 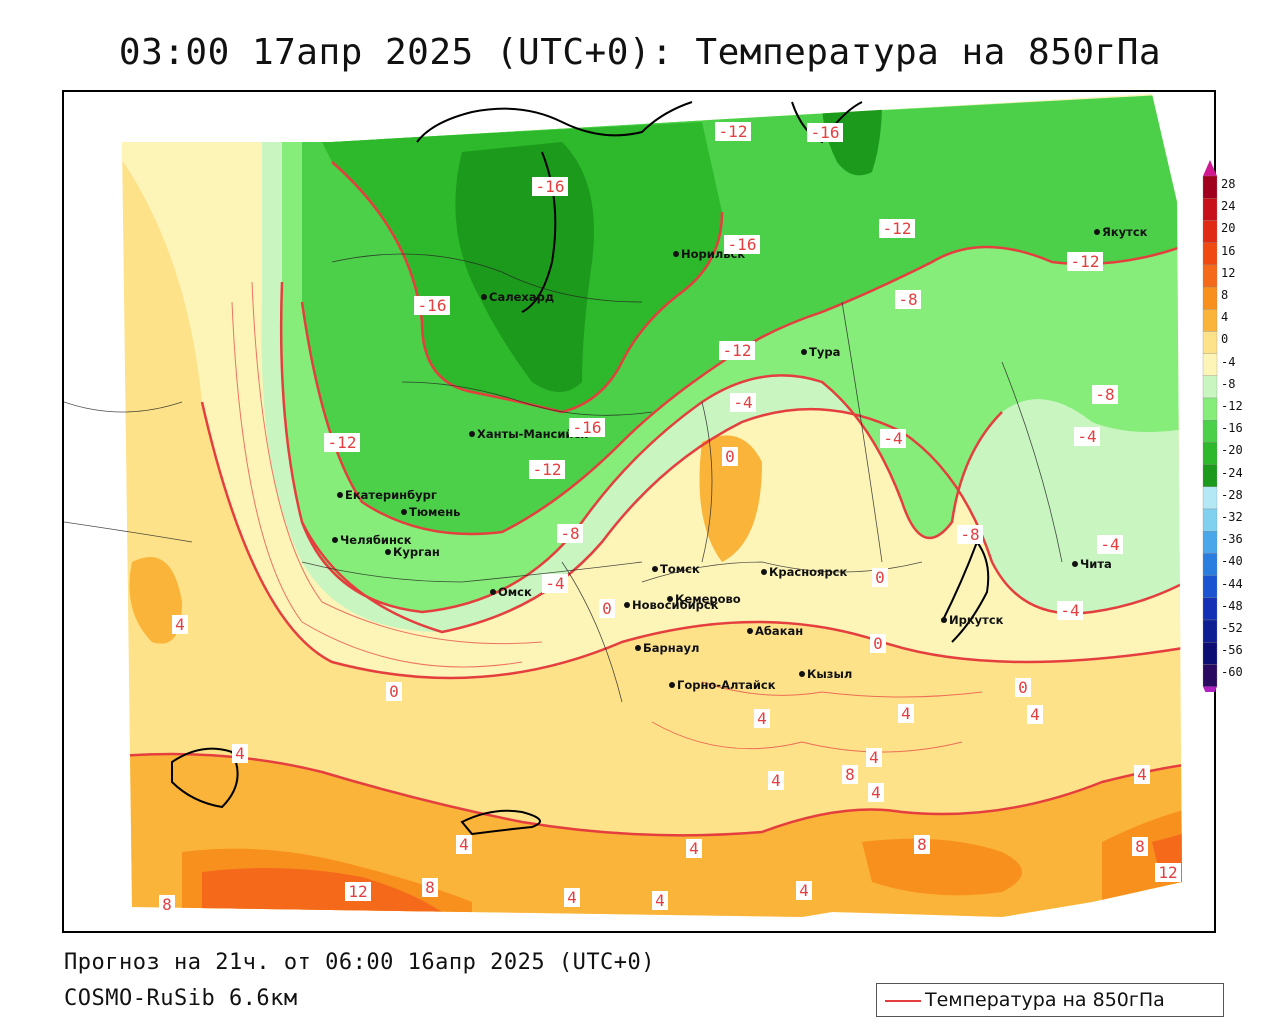 I want to click on colorbar-tick-label: -28, so click(x=1232, y=494).